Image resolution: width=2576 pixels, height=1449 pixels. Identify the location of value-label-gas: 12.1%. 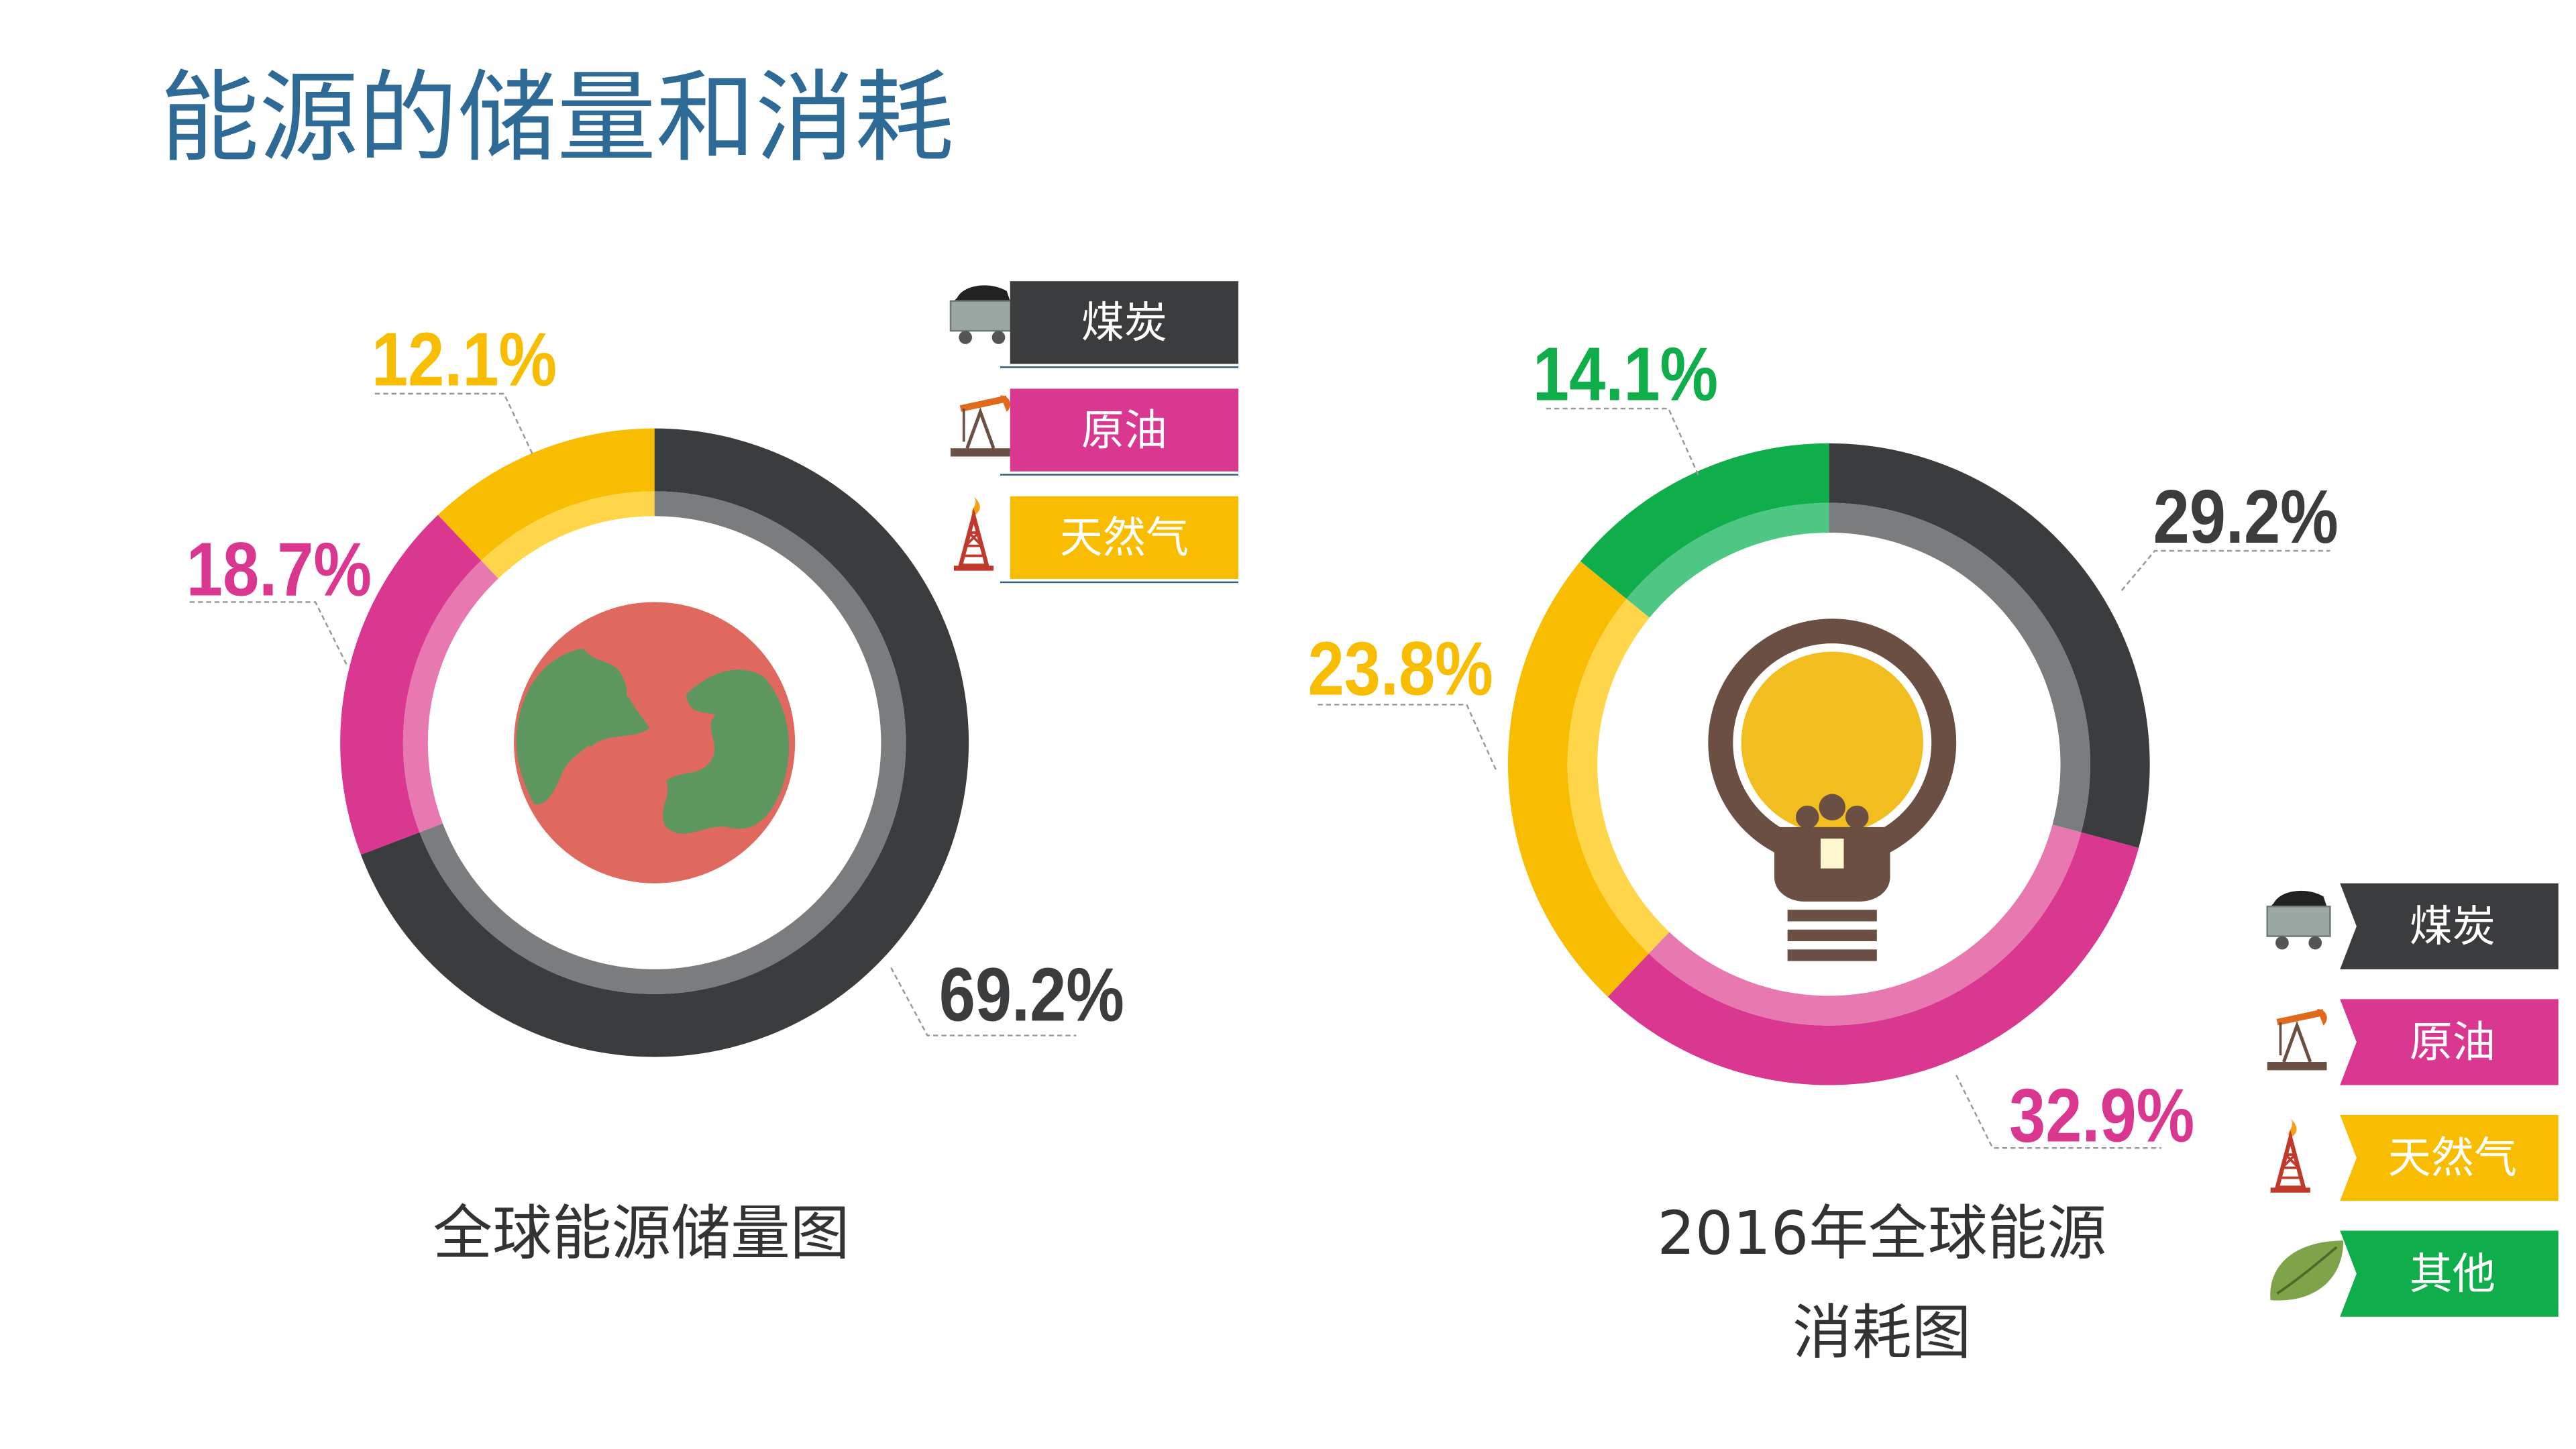
(464, 359).